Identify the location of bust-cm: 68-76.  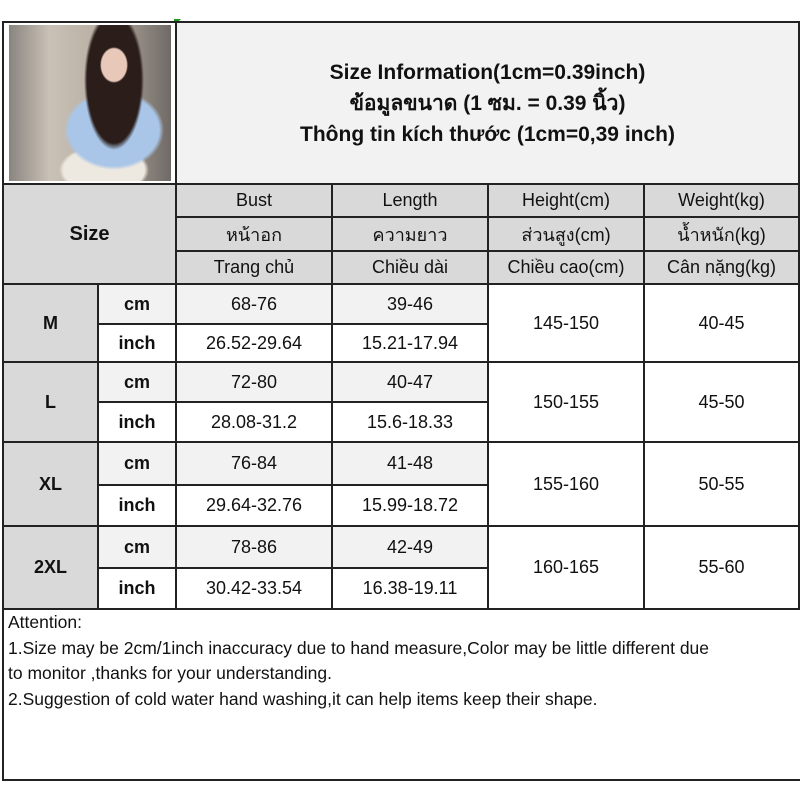
(254, 304).